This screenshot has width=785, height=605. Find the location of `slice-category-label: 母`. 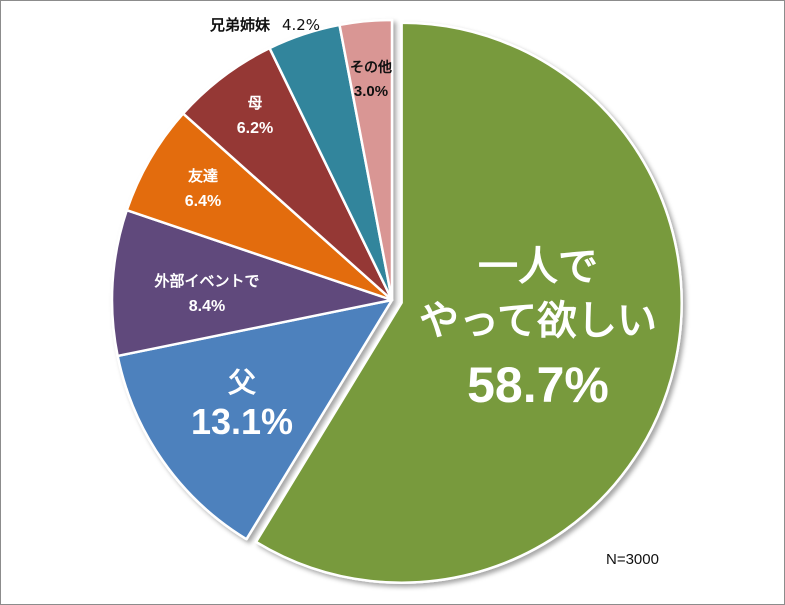

slice-category-label: 母 is located at coordinates (254, 103).